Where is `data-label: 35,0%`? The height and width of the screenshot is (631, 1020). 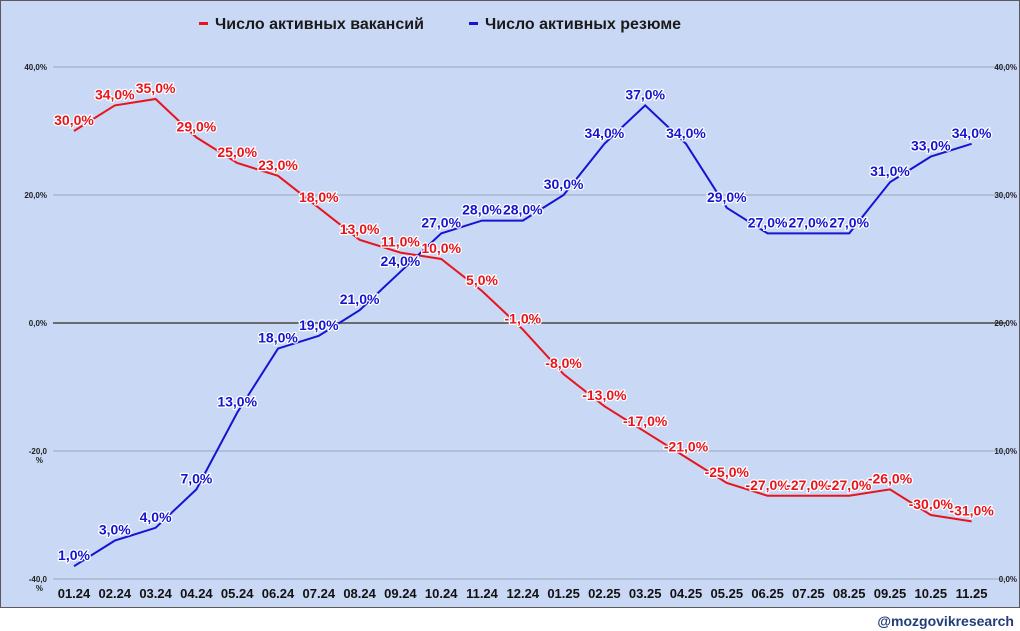
data-label: 35,0% is located at coordinates (156, 88).